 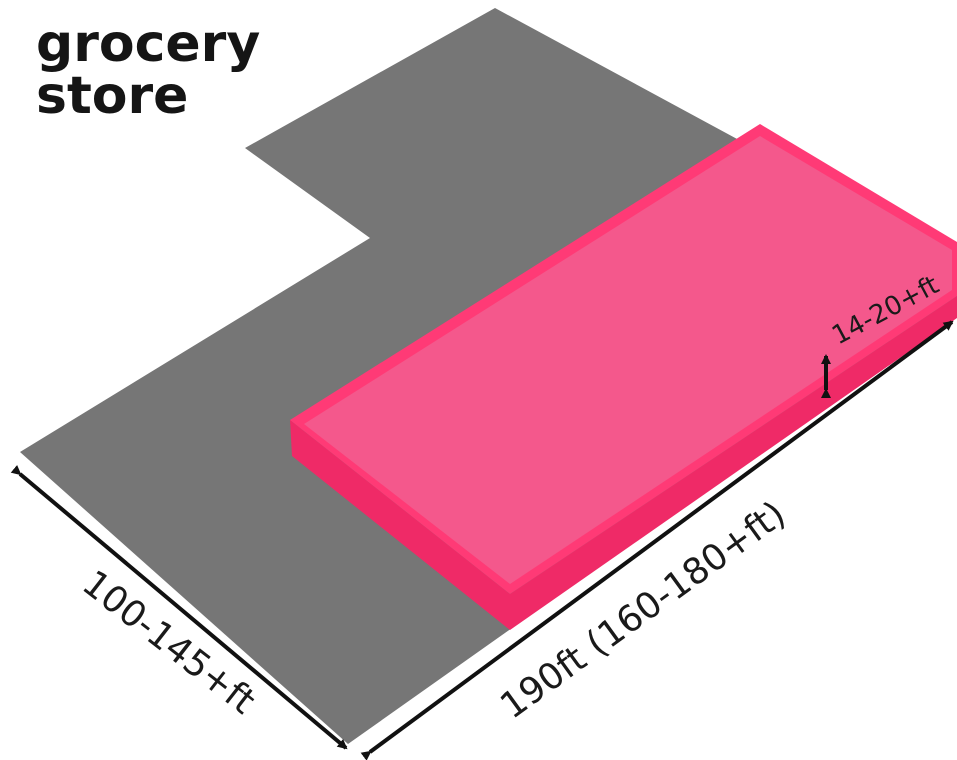 What do you see at coordinates (179, 607) in the screenshot?
I see `depth-dimension-line` at bounding box center [179, 607].